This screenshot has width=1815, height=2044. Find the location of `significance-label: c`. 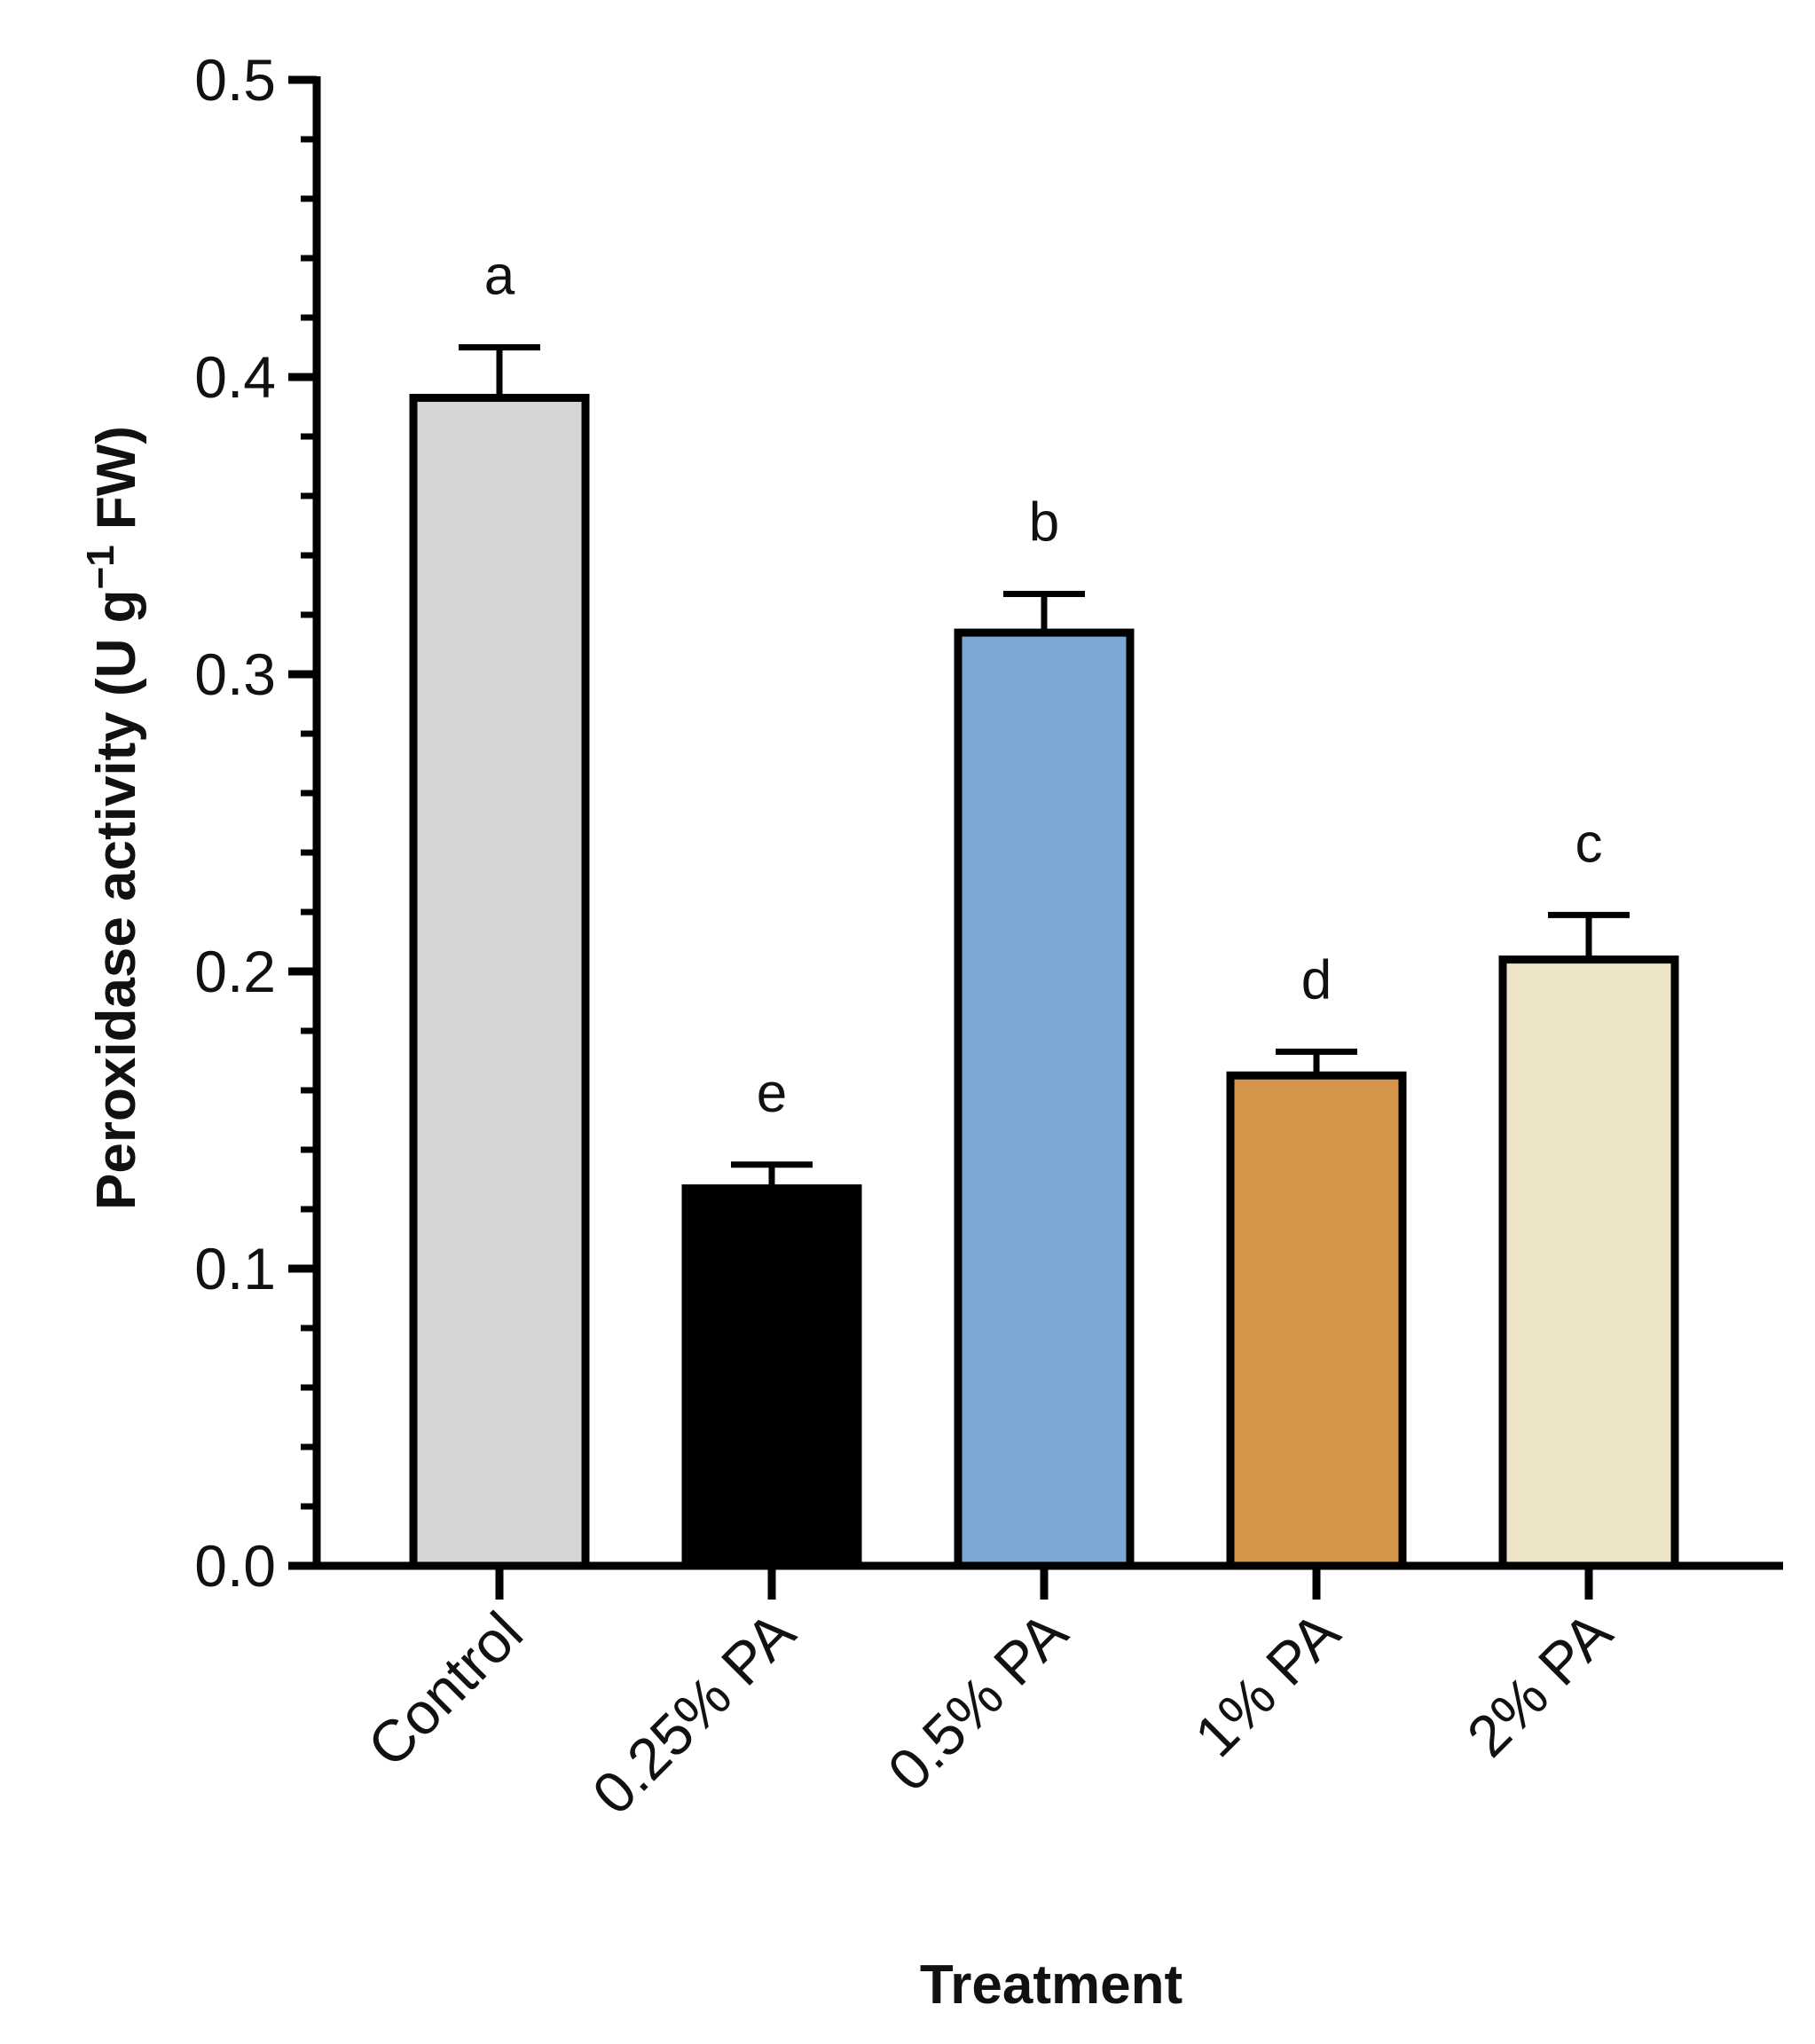

significance-label: c is located at coordinates (1589, 843).